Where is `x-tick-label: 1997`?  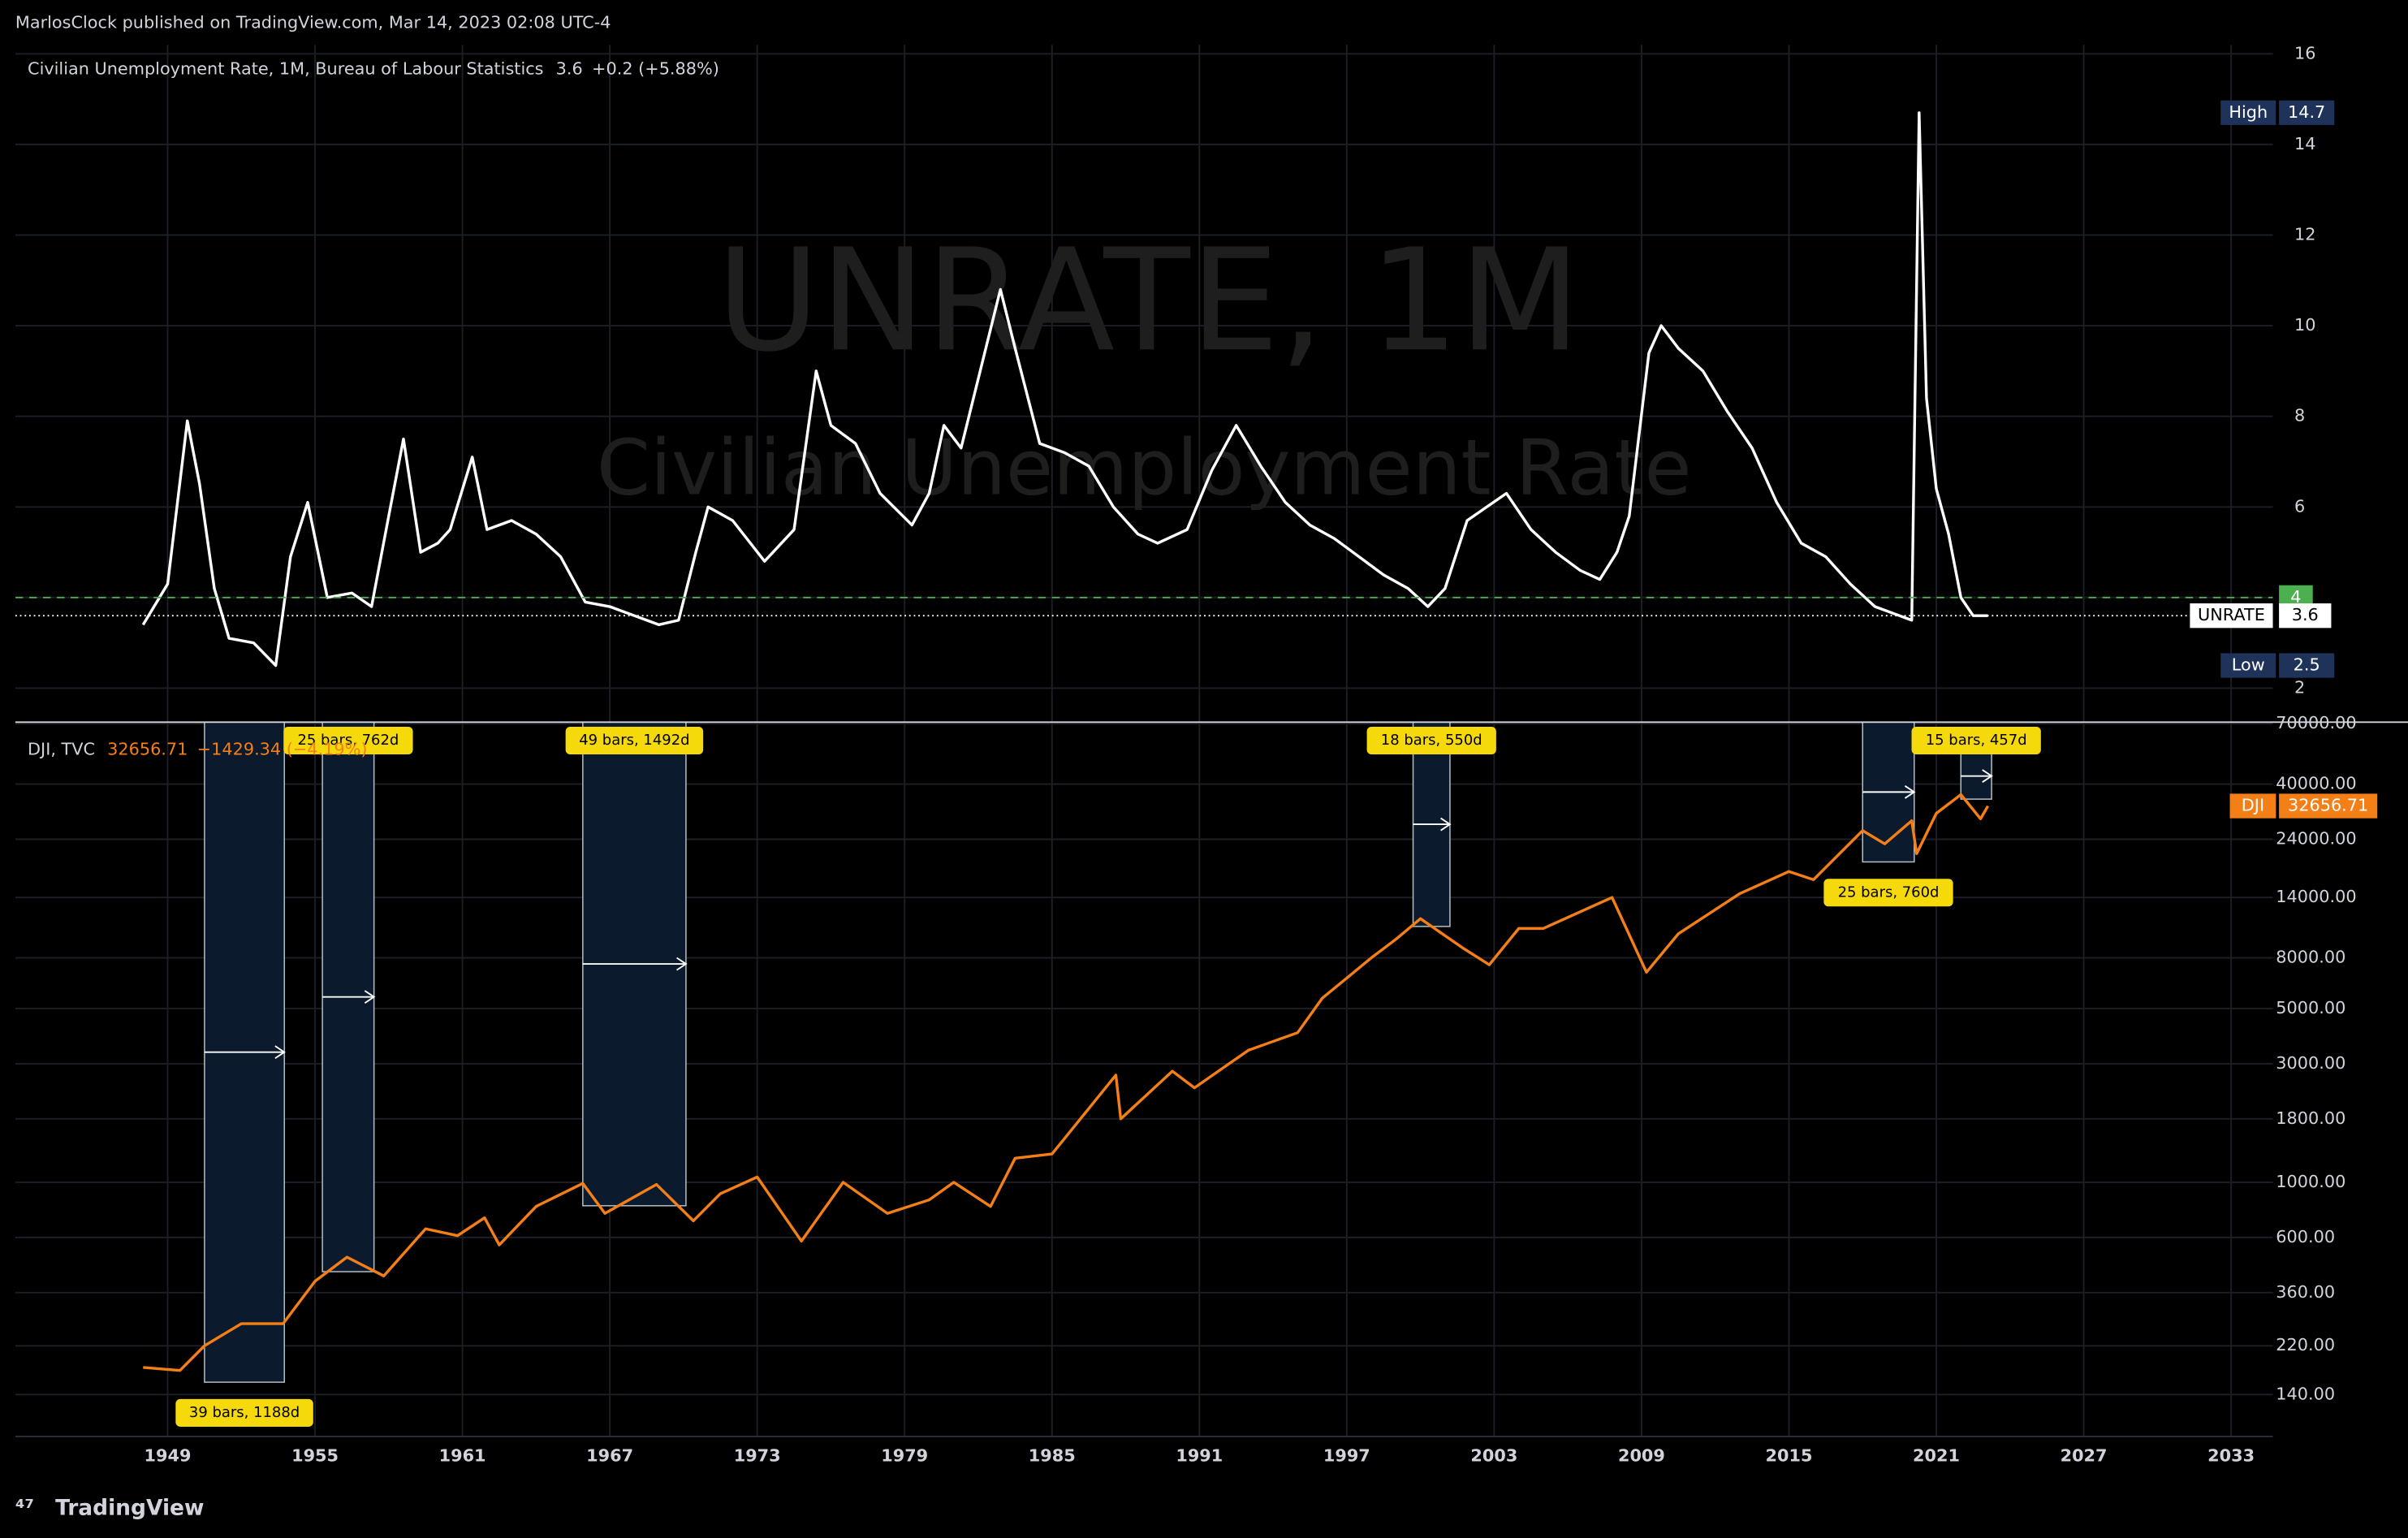 x-tick-label: 1997 is located at coordinates (1346, 1455).